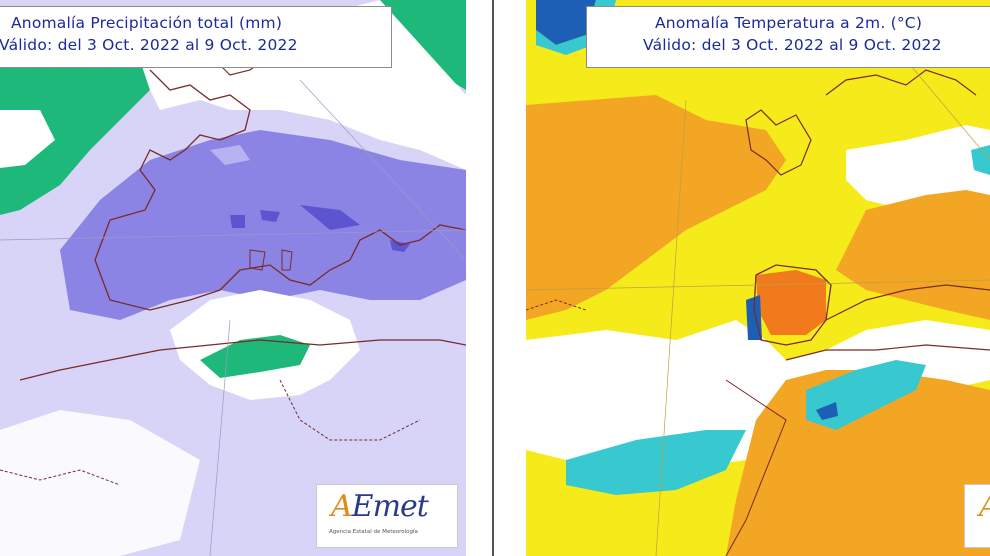 The height and width of the screenshot is (556, 990). Describe the element at coordinates (858, 463) in the screenshot. I see `temp-warm-zone-south` at that location.